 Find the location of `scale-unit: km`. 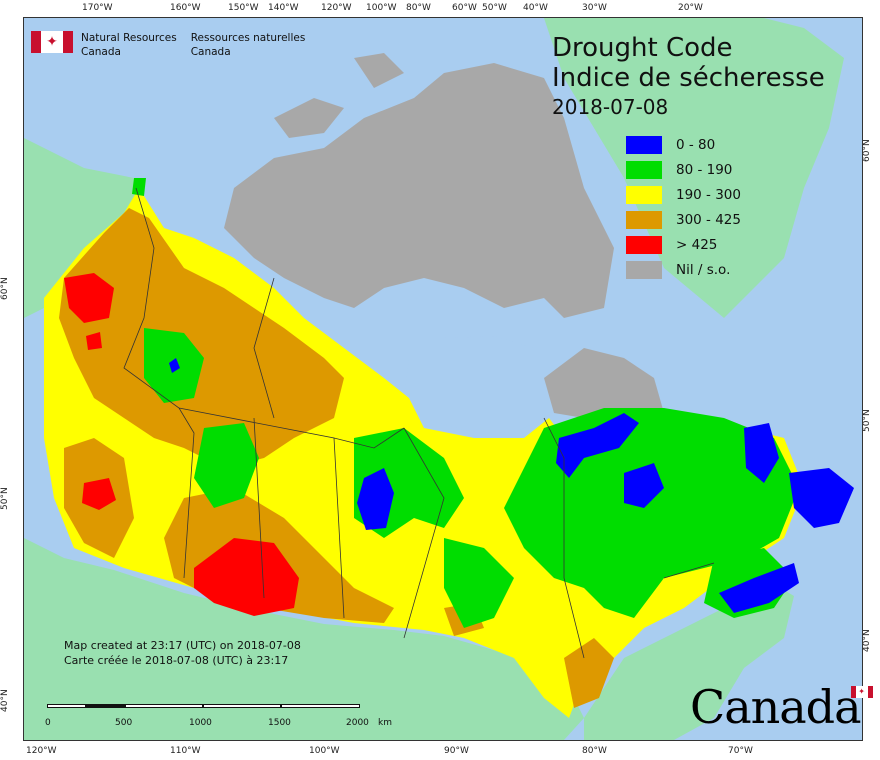

scale-unit: km is located at coordinates (385, 723).